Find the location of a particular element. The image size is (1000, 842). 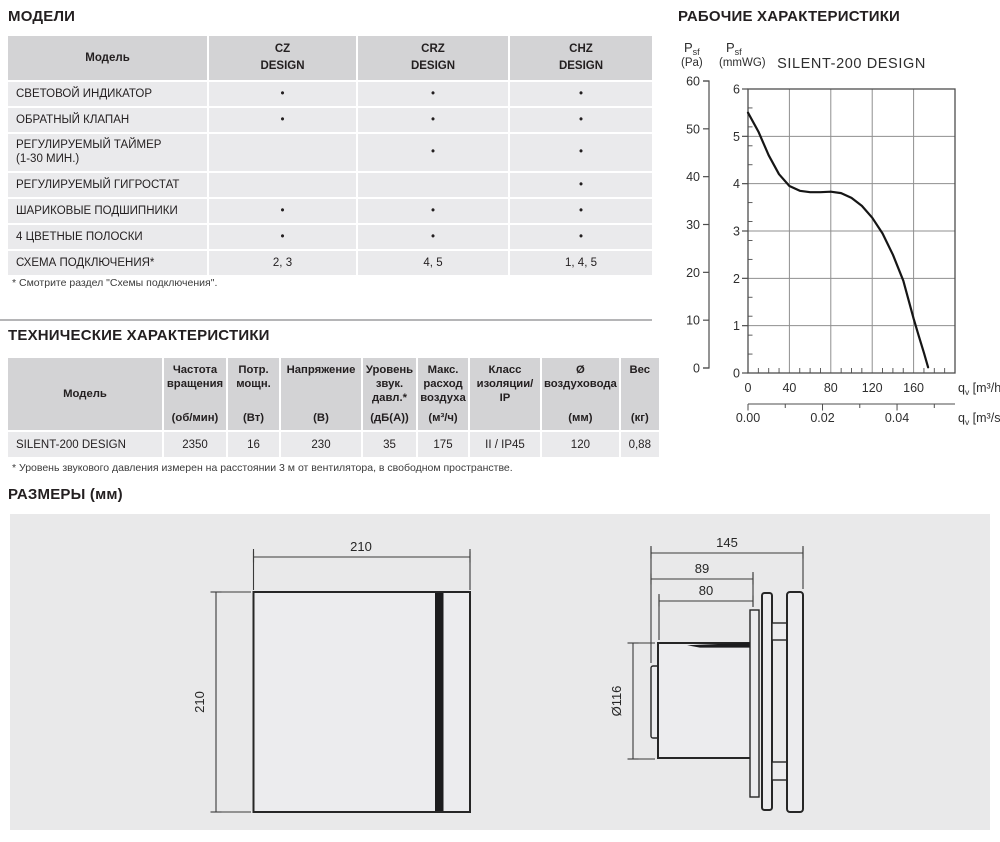

tech-header-unit: (кг) is located at coordinates (639, 417).